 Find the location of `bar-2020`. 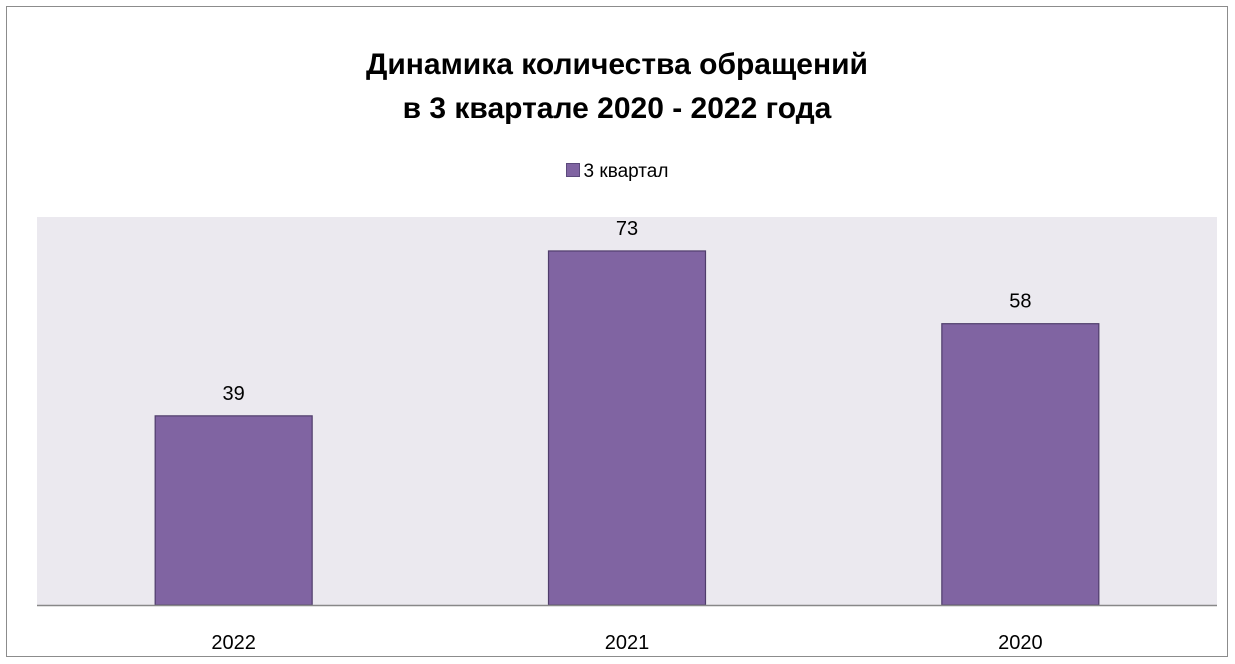

bar-2020 is located at coordinates (1020, 464).